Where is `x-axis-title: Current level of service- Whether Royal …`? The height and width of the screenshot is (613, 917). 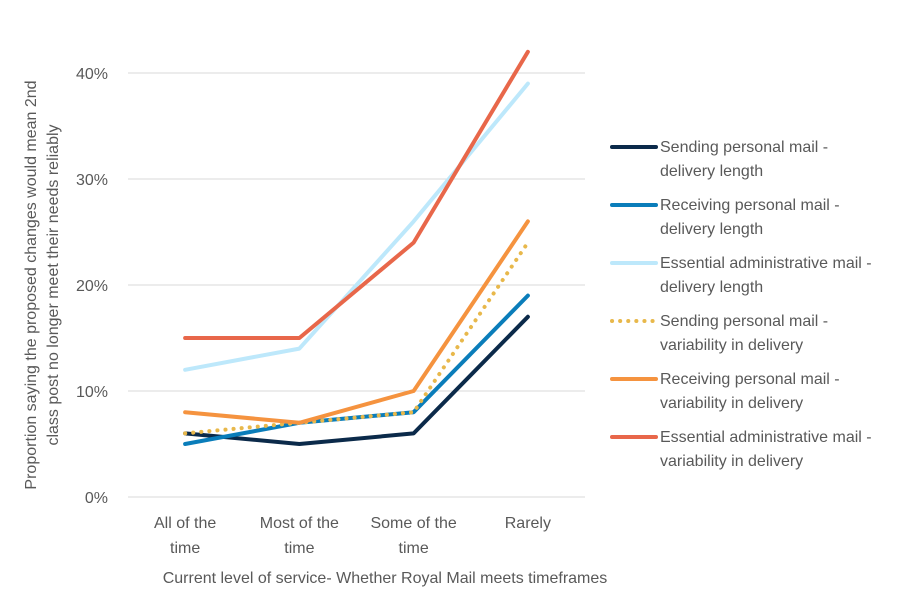 x-axis-title: Current level of service- Whether Royal … is located at coordinates (385, 578).